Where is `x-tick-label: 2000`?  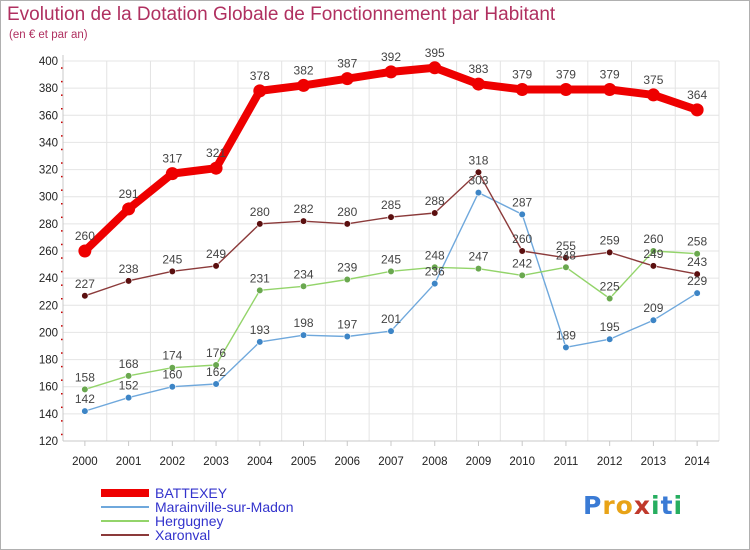
x-tick-label: 2000 is located at coordinates (85, 462).